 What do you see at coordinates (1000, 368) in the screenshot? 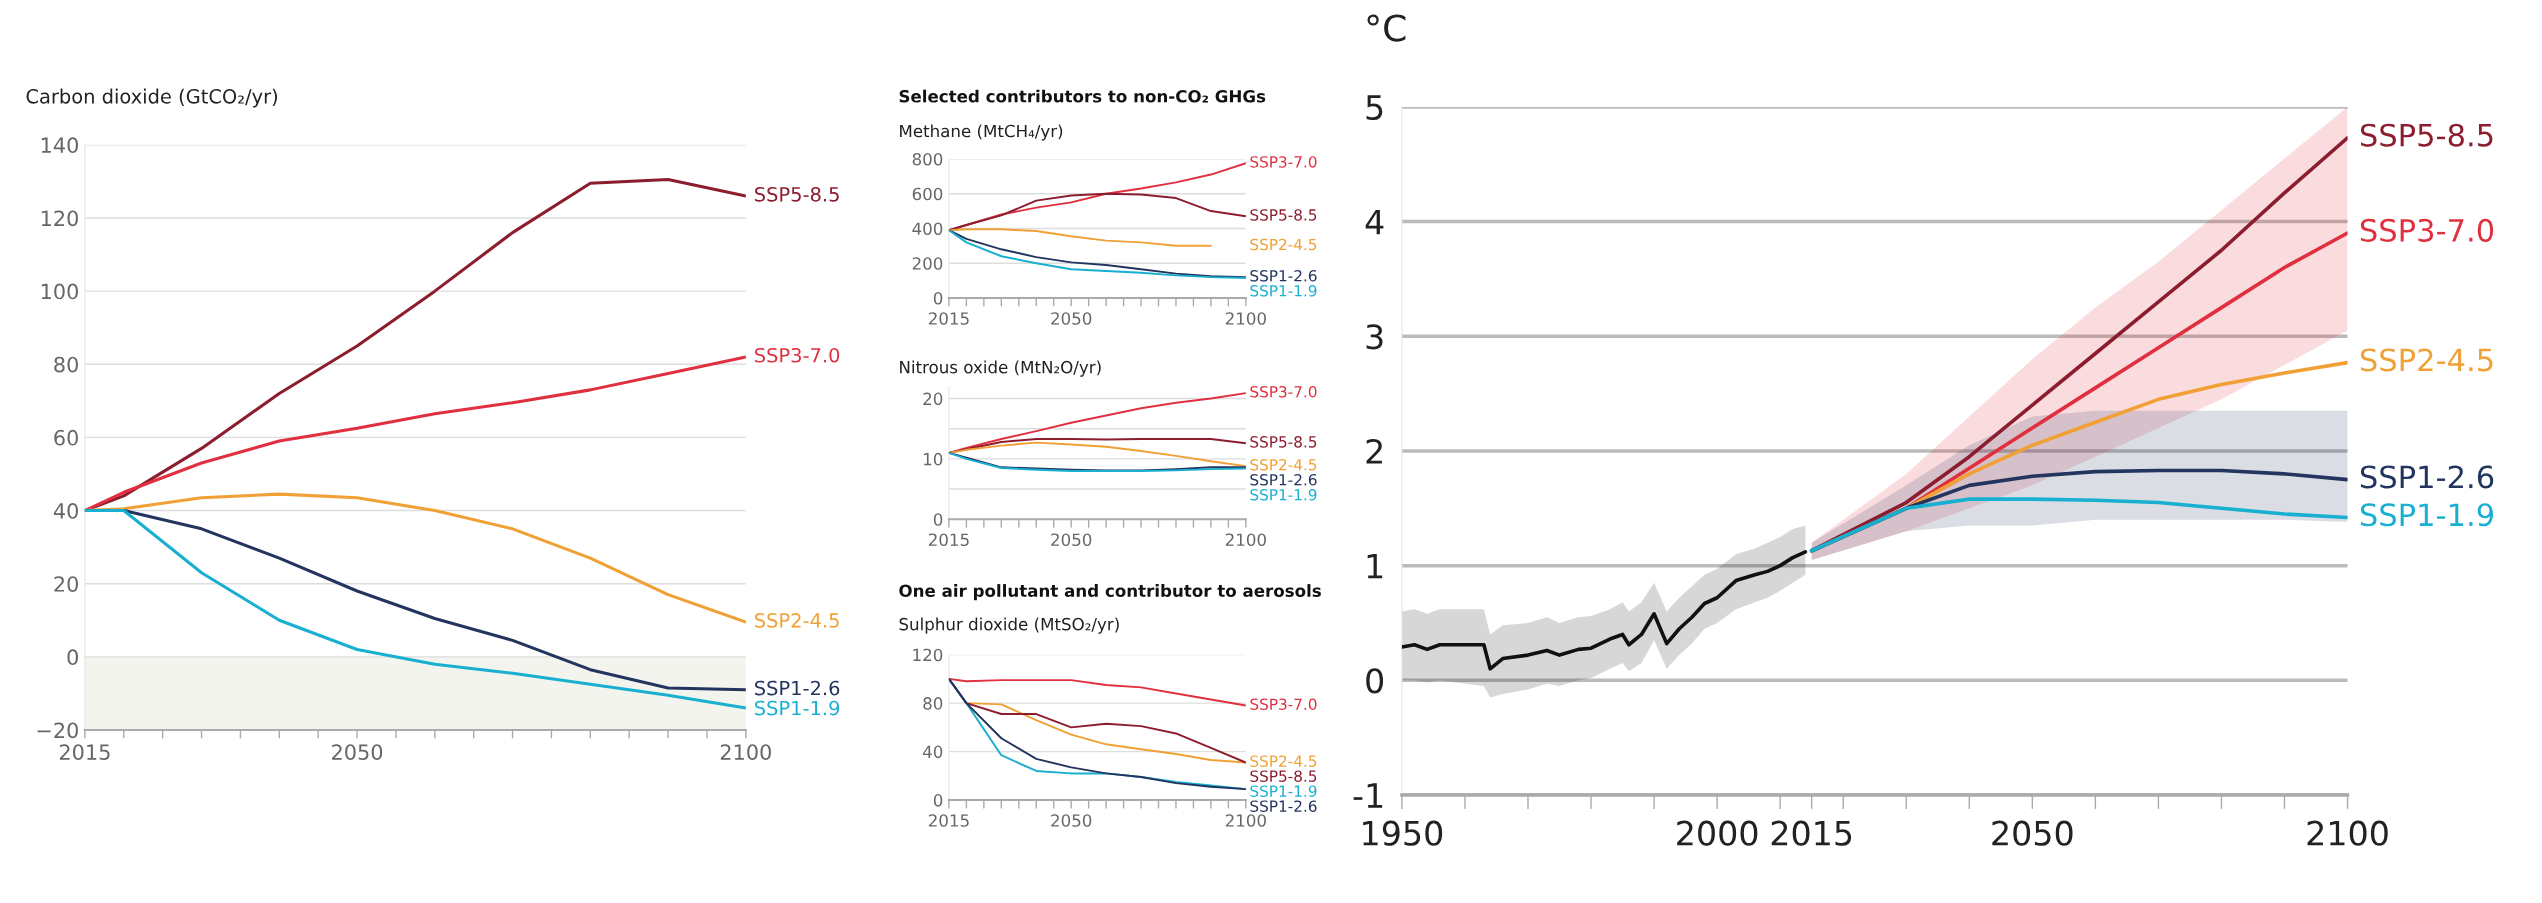
I see `y-axis-title: Nitrous oxide (MtN₂O/yr)` at bounding box center [1000, 368].